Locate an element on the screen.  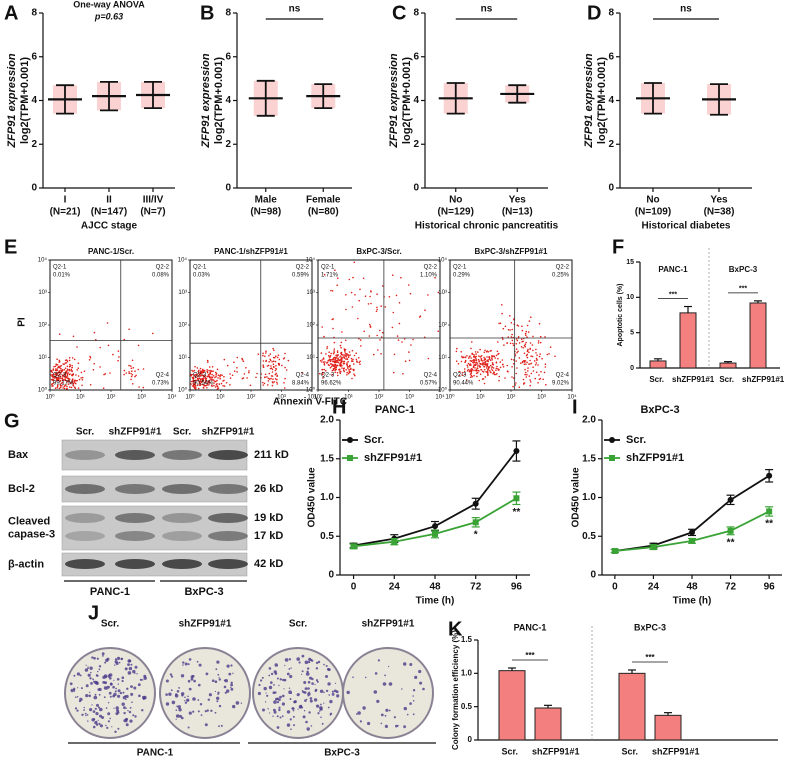
x-tick-label: 10¹ is located at coordinates (480, 398).